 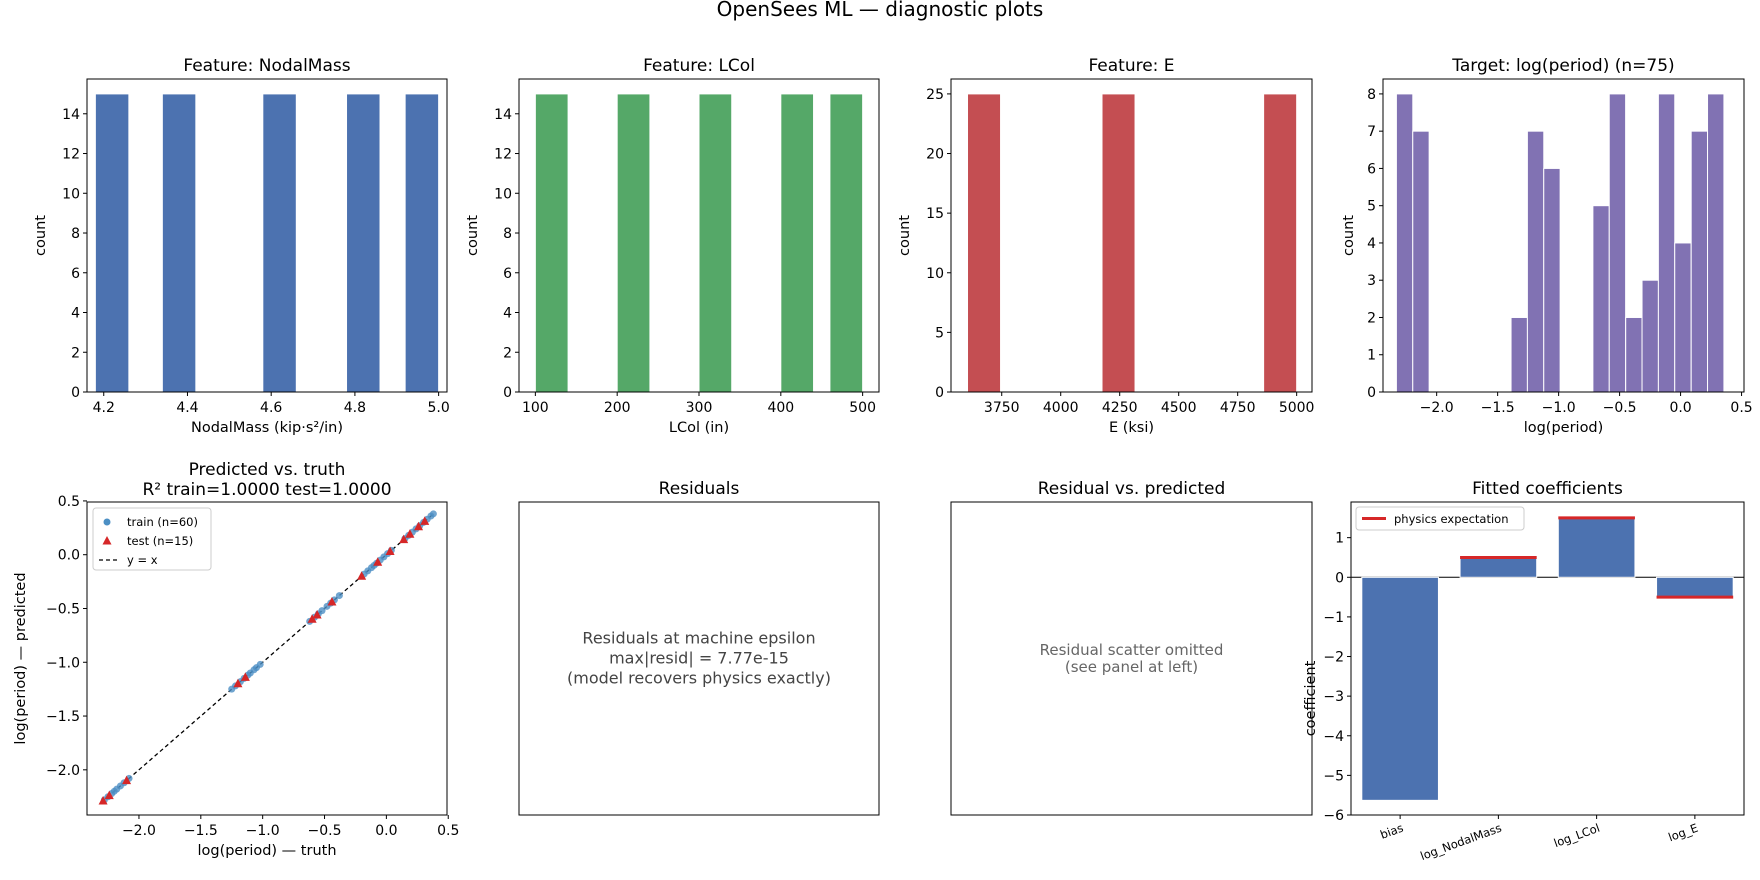 I want to click on y-tick-label: 12, so click(x=503, y=155).